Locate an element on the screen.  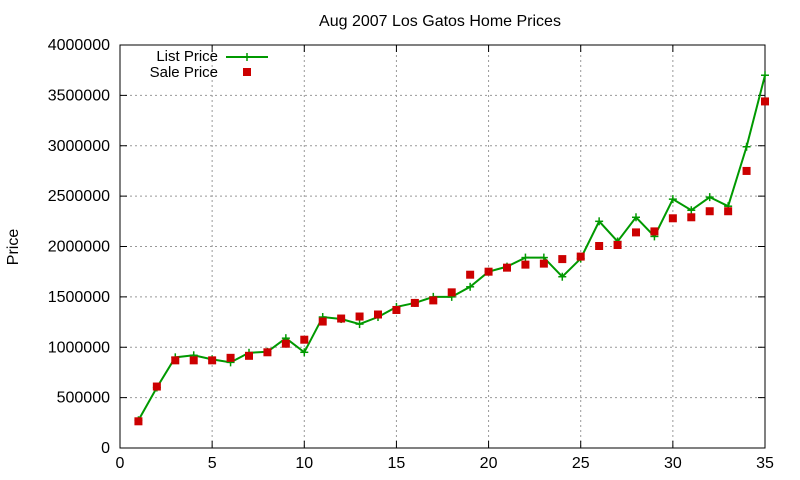
y-tick-label: 3000000 is located at coordinates (79, 146).